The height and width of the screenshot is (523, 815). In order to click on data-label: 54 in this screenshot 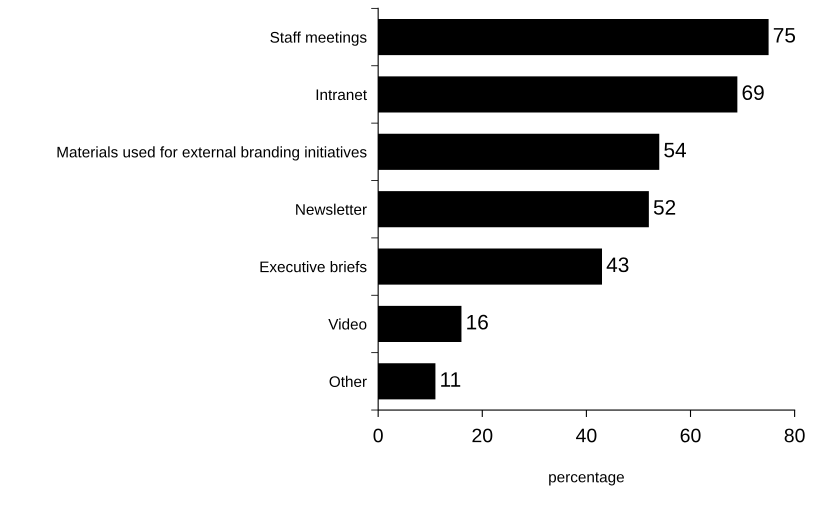, I will do `click(675, 150)`.